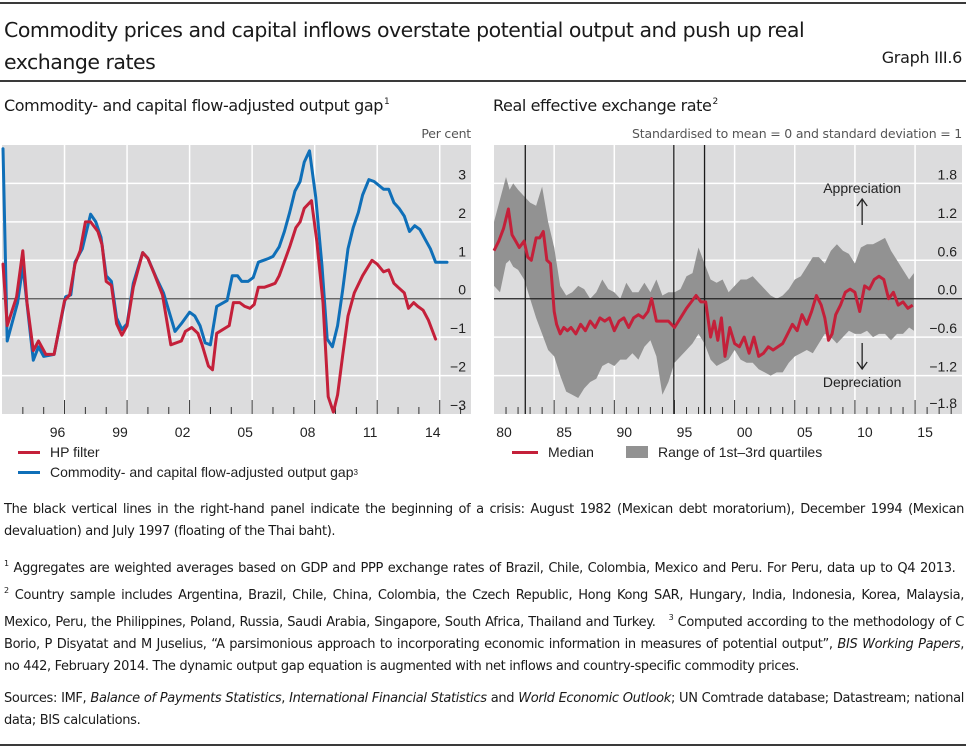 The width and height of the screenshot is (966, 748). What do you see at coordinates (943, 403) in the screenshot?
I see `y-tick-label: −1.8` at bounding box center [943, 403].